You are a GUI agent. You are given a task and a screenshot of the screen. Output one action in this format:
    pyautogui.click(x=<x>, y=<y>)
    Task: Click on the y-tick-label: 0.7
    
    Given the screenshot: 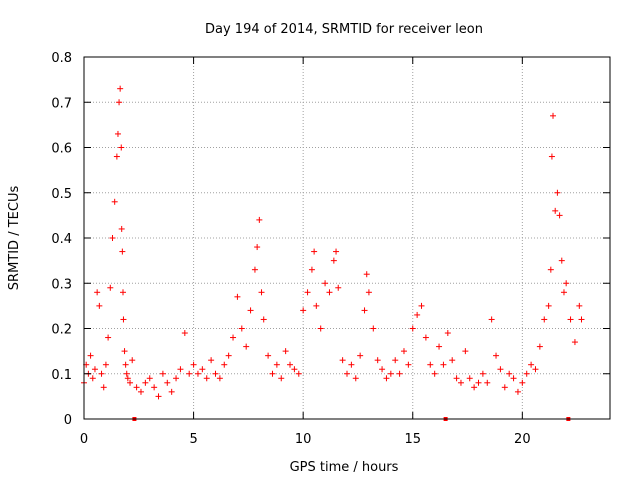 What is the action you would take?
    pyautogui.click(x=61, y=103)
    